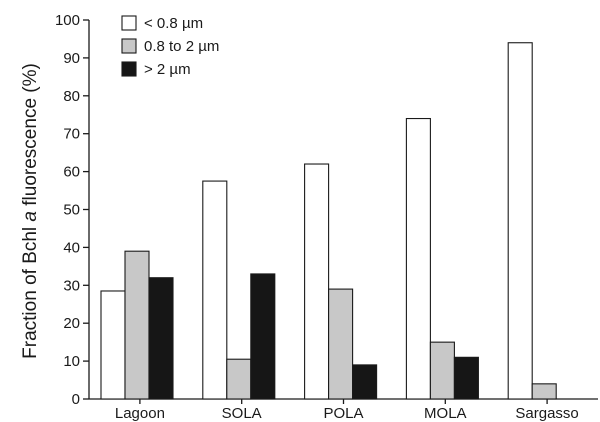  What do you see at coordinates (76, 399) in the screenshot?
I see `y-tick-label: 0` at bounding box center [76, 399].